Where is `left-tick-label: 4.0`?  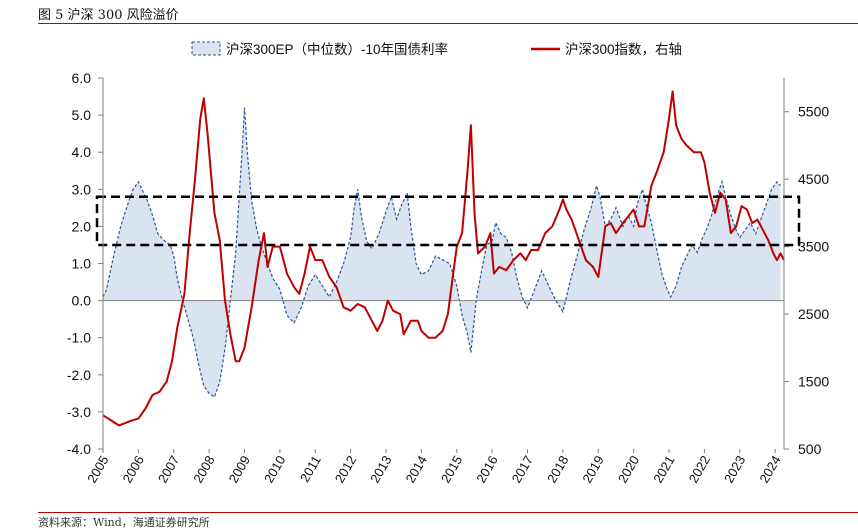
left-tick-label: 4.0 is located at coordinates (82, 152).